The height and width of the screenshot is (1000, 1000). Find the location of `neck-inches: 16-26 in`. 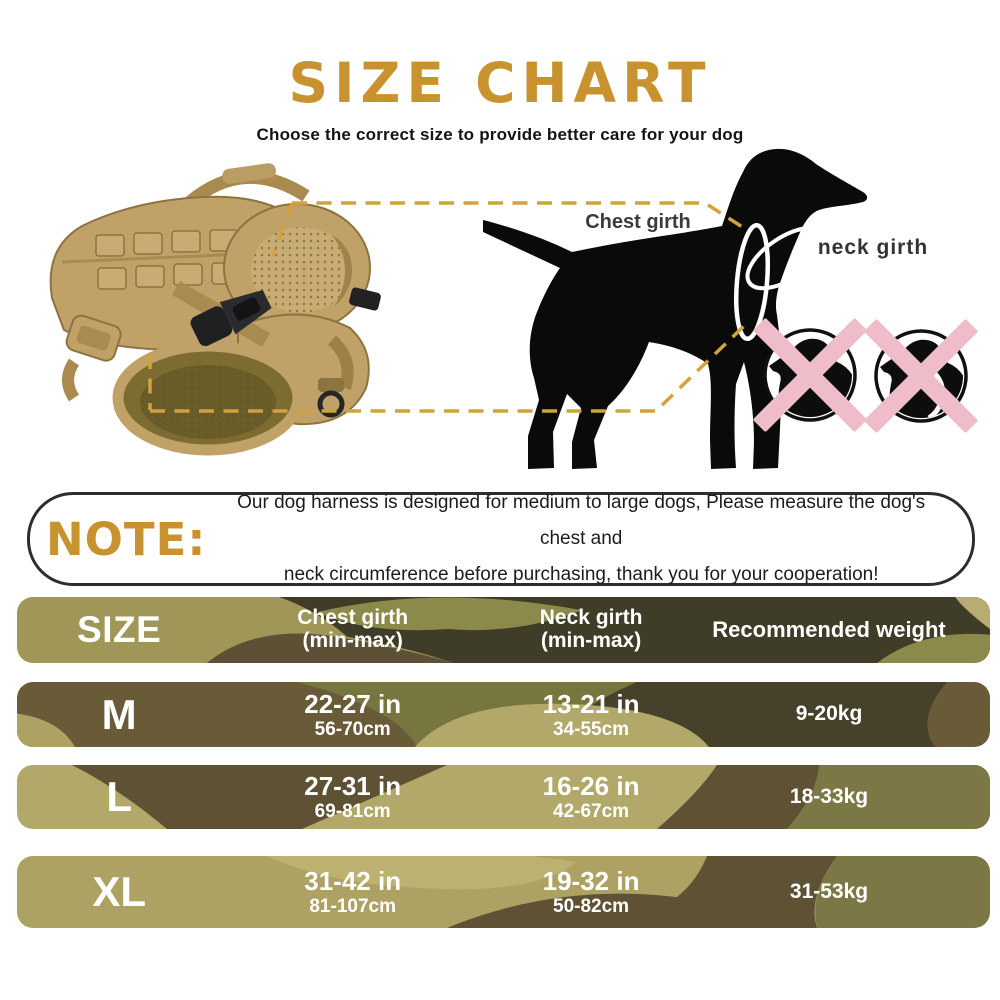

neck-inches: 16-26 in is located at coordinates (591, 786).